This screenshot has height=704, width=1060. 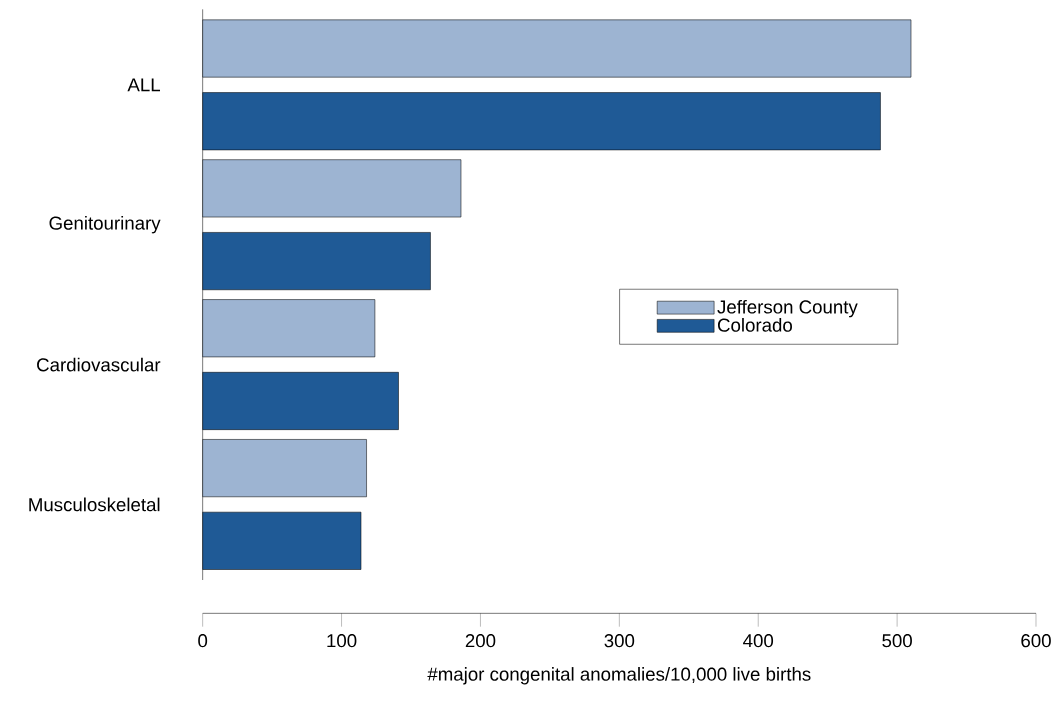 I want to click on x-axis-title: #major congenital anomalies/10,000 live births, so click(x=619, y=676).